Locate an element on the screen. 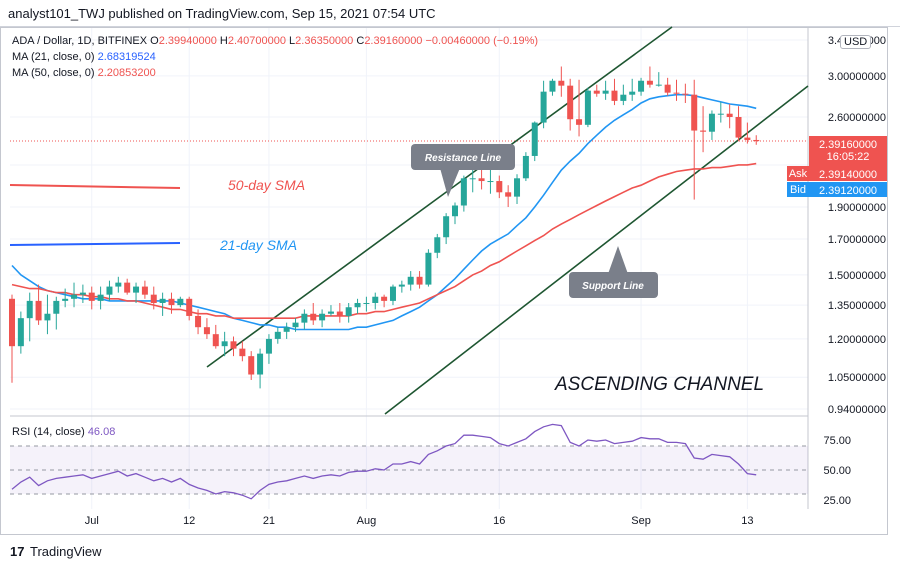 The height and width of the screenshot is (567, 900). rsi-line is located at coordinates (384, 461).